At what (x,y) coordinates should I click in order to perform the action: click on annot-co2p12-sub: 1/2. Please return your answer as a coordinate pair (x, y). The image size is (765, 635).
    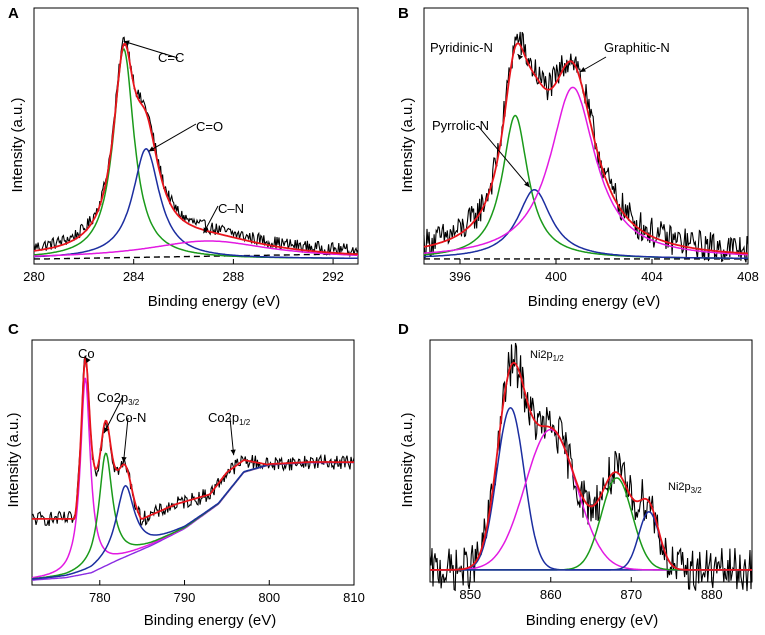
    Looking at the image, I should click on (245, 422).